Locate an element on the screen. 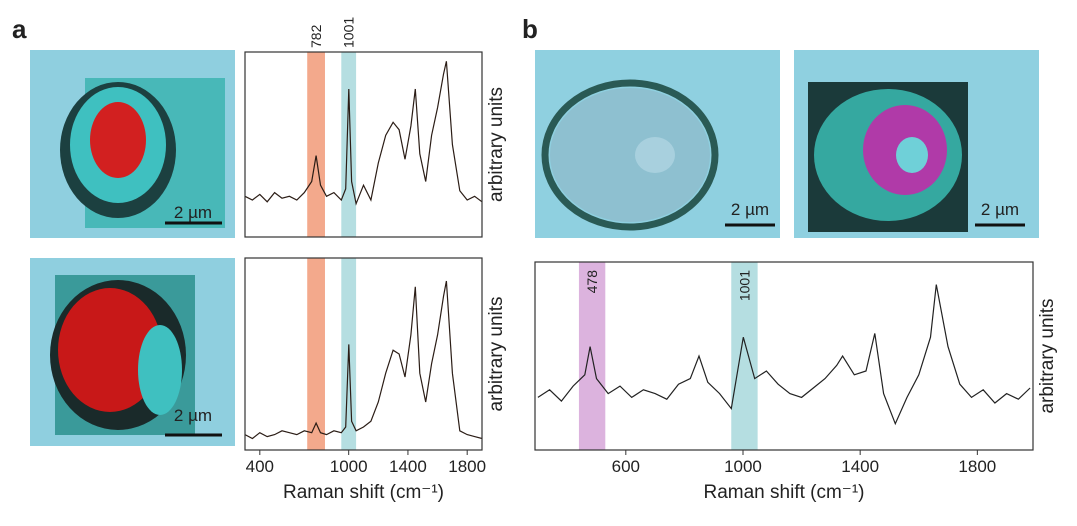 The height and width of the screenshot is (526, 1077). band-label: 782 is located at coordinates (316, 36).